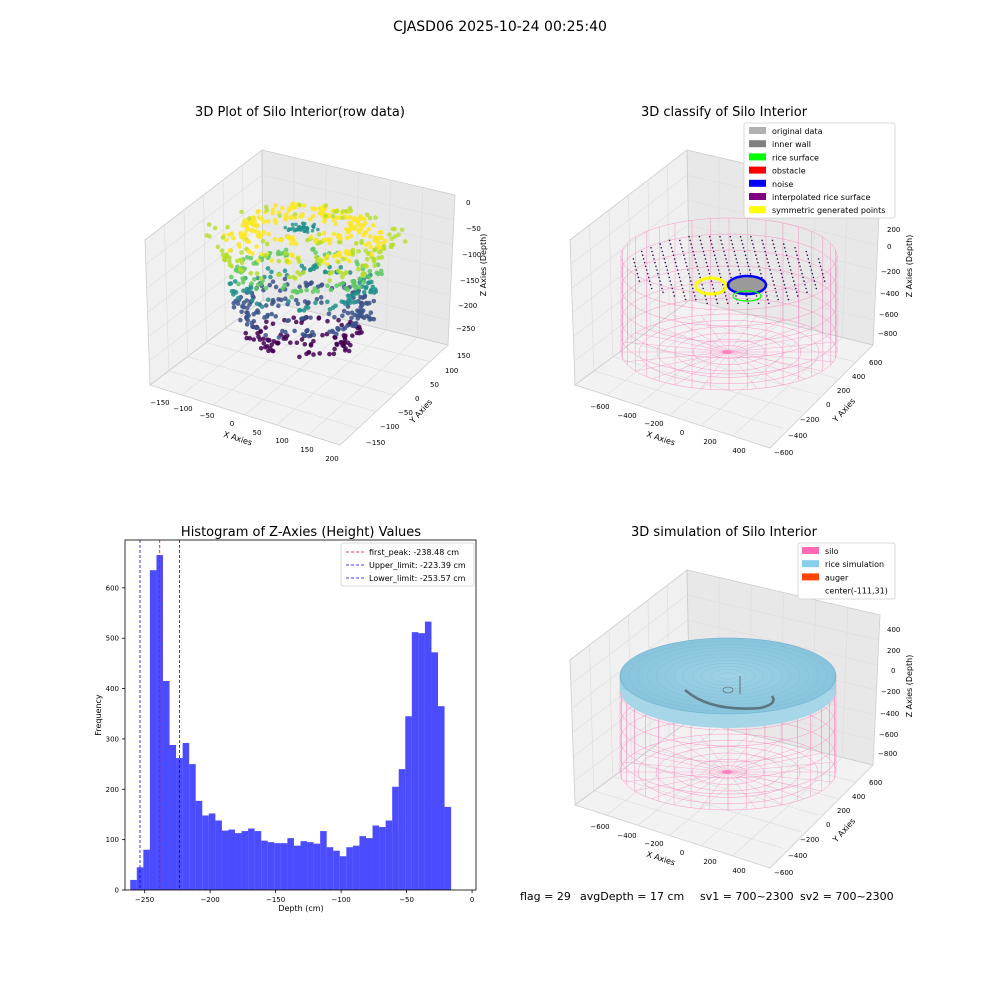  Describe the element at coordinates (783, 873) in the screenshot. I see `simulation-ytick: −600` at that location.